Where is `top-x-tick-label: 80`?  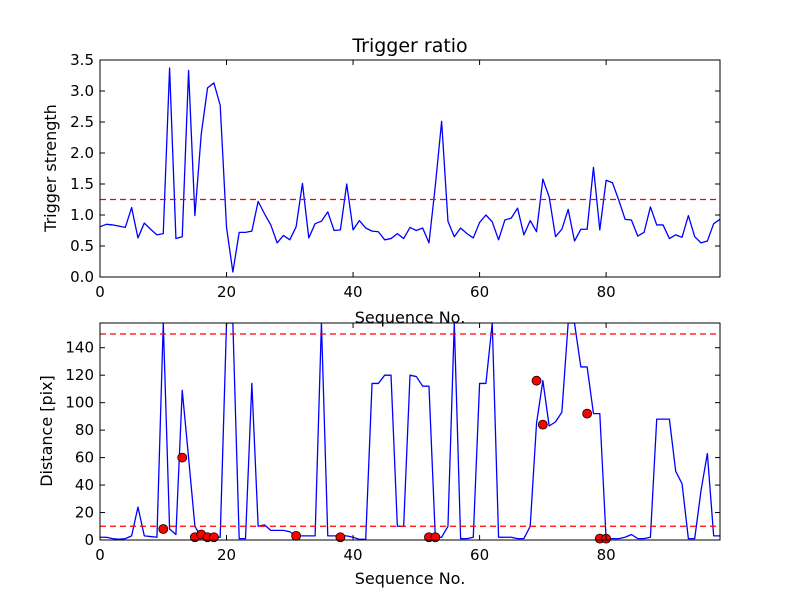 top-x-tick-label: 80 is located at coordinates (606, 292).